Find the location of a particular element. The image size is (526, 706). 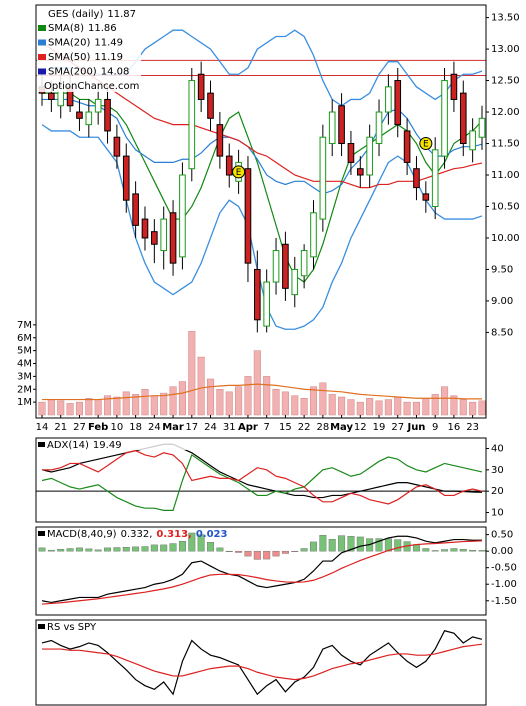

x-tick-label: 16 is located at coordinates (454, 427).